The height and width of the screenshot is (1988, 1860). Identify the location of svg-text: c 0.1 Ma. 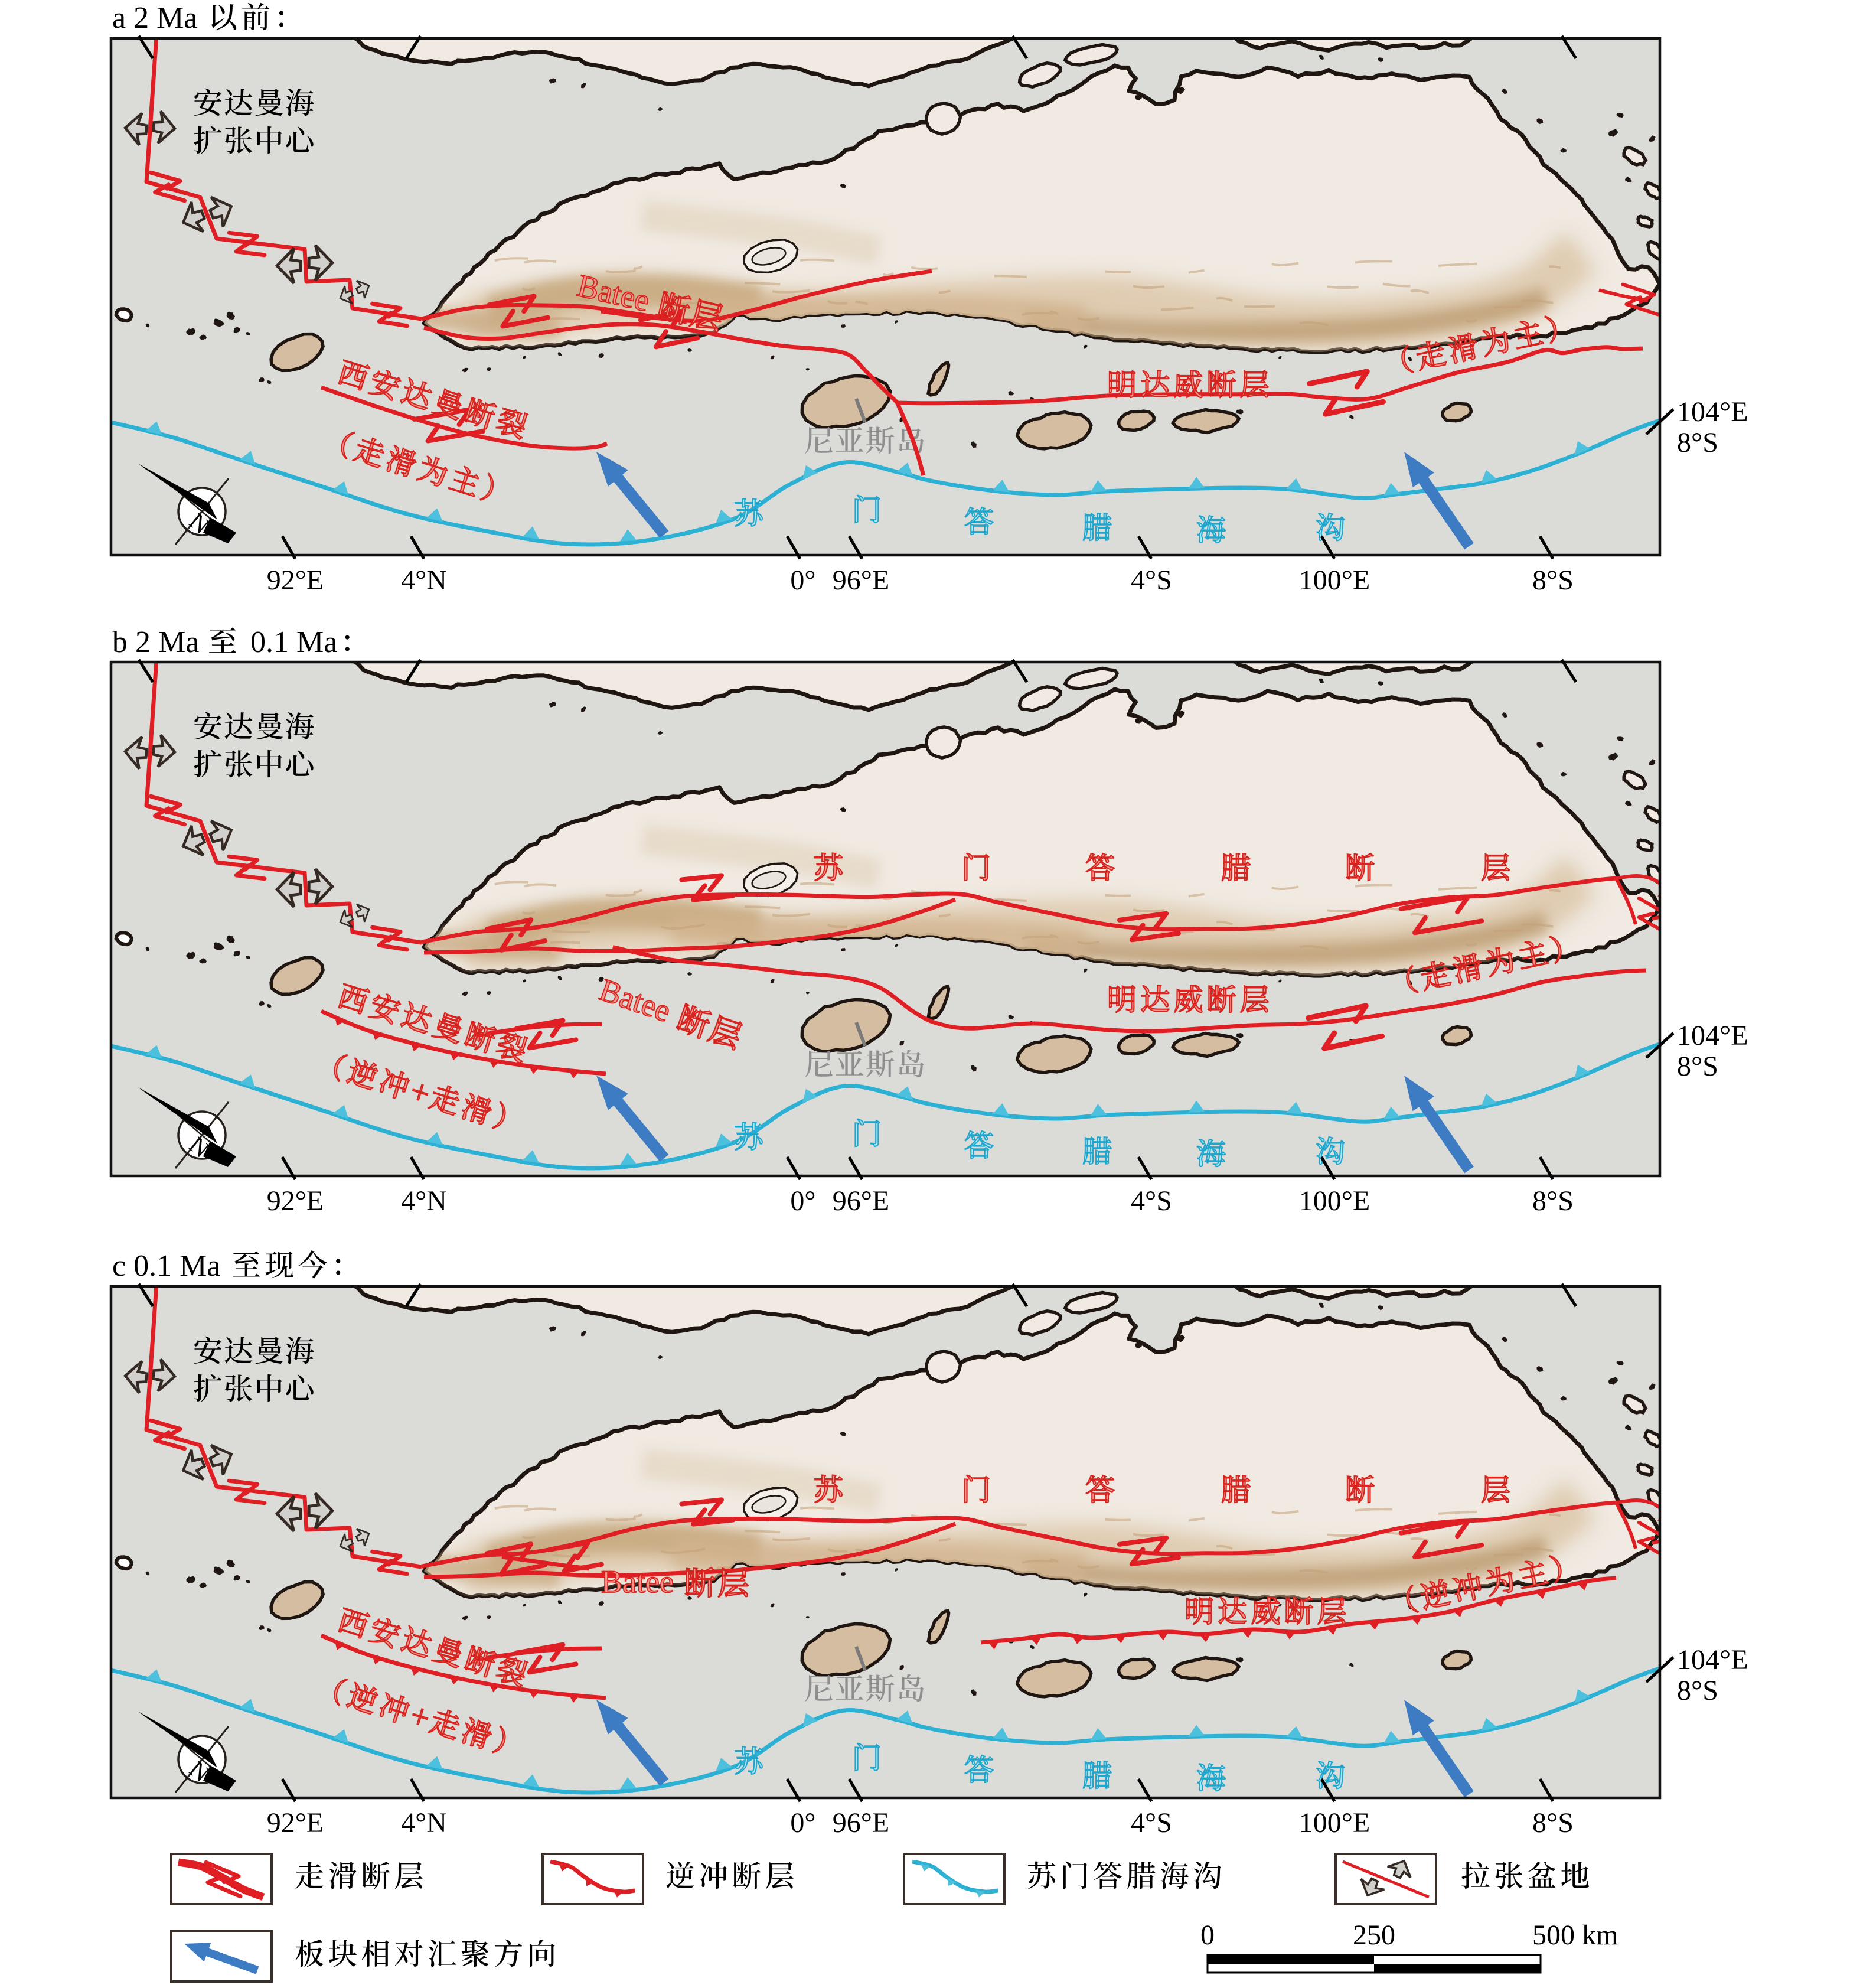
(166, 1266).